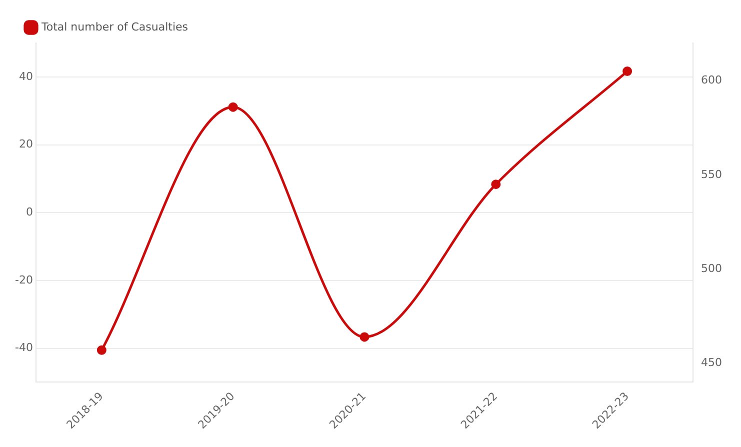 This screenshot has width=741, height=447. What do you see at coordinates (24, 279) in the screenshot?
I see `y-tick-label: -20` at bounding box center [24, 279].